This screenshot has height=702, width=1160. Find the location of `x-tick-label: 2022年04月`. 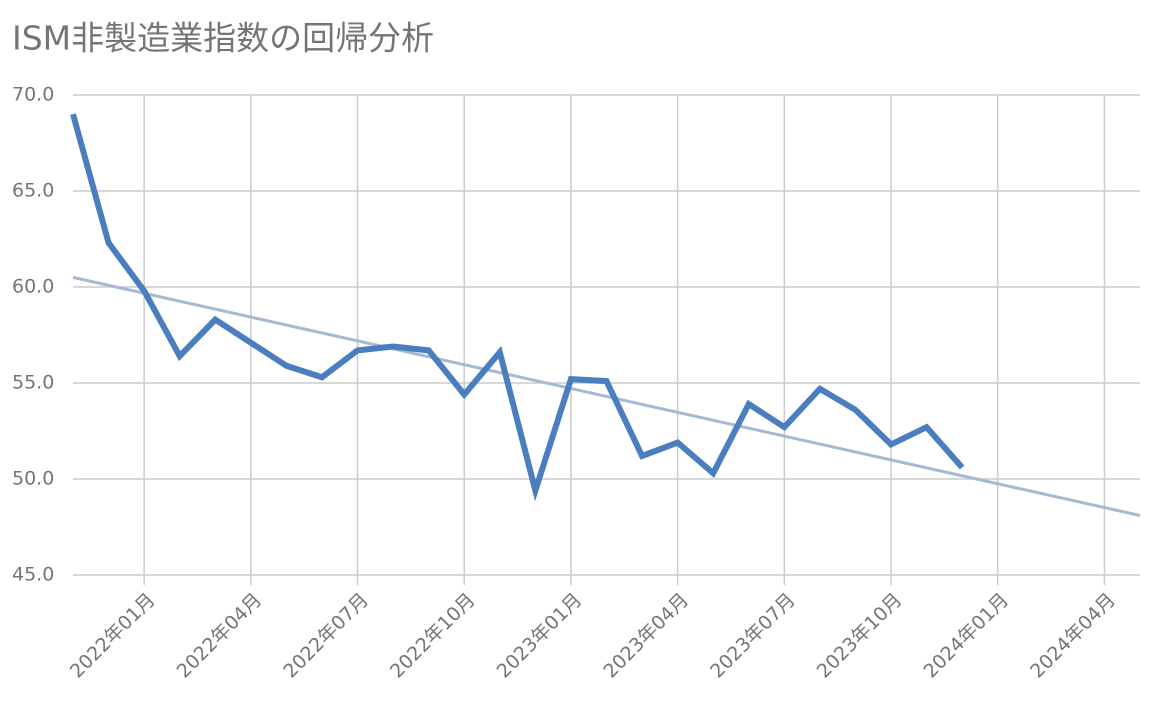

x-tick-label: 2022年04月 is located at coordinates (220, 636).